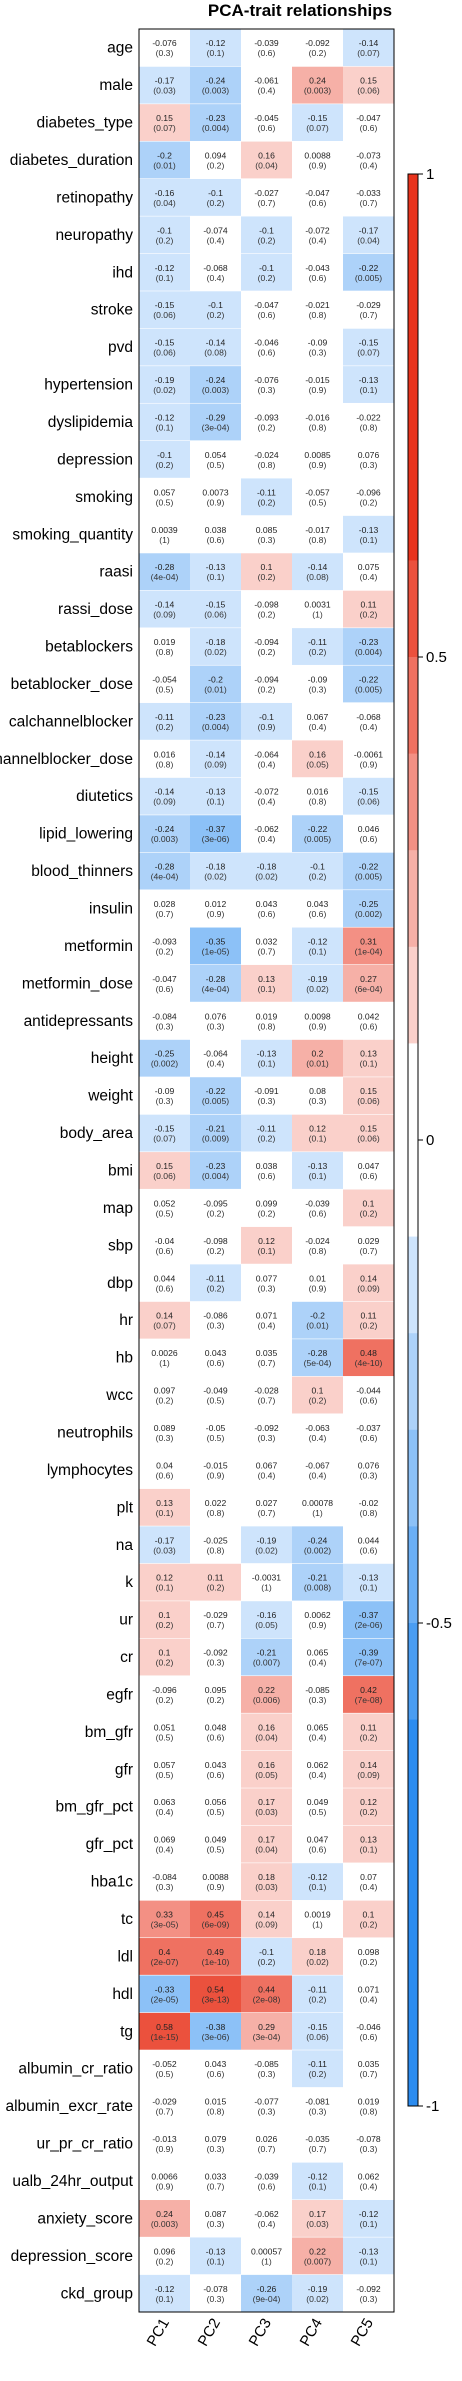 Image resolution: width=462 pixels, height=2381 pixels. Describe the element at coordinates (216, 1503) in the screenshot. I see `cell-correlation: 0.022` at that location.